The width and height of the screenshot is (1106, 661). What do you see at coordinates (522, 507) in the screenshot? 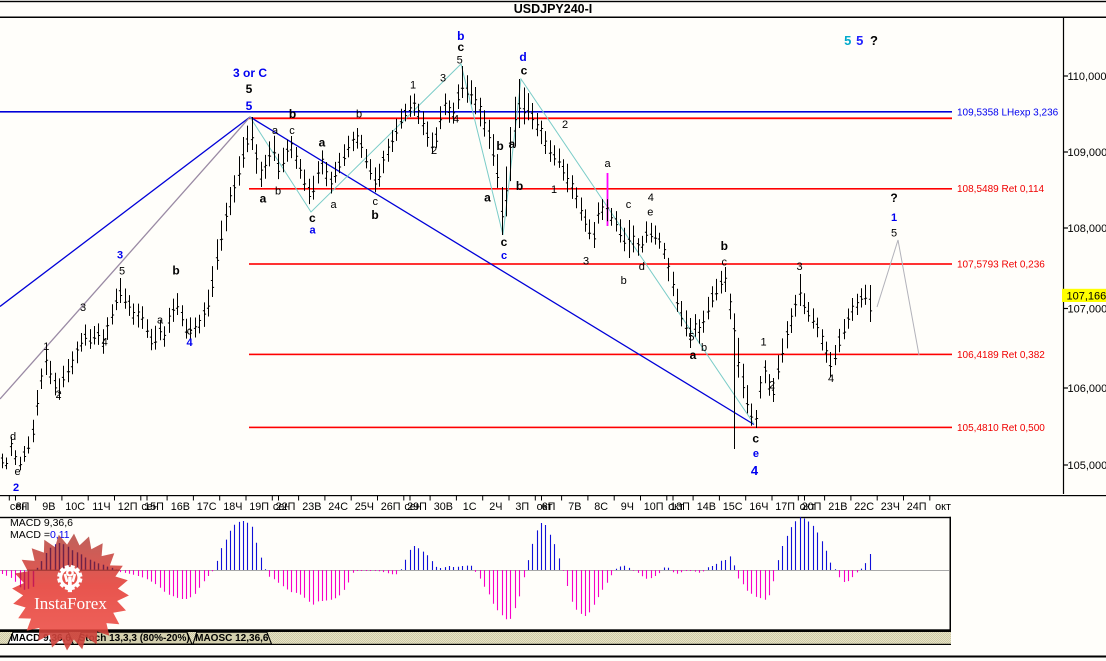
I see `svg-text: 3П` at bounding box center [522, 507].